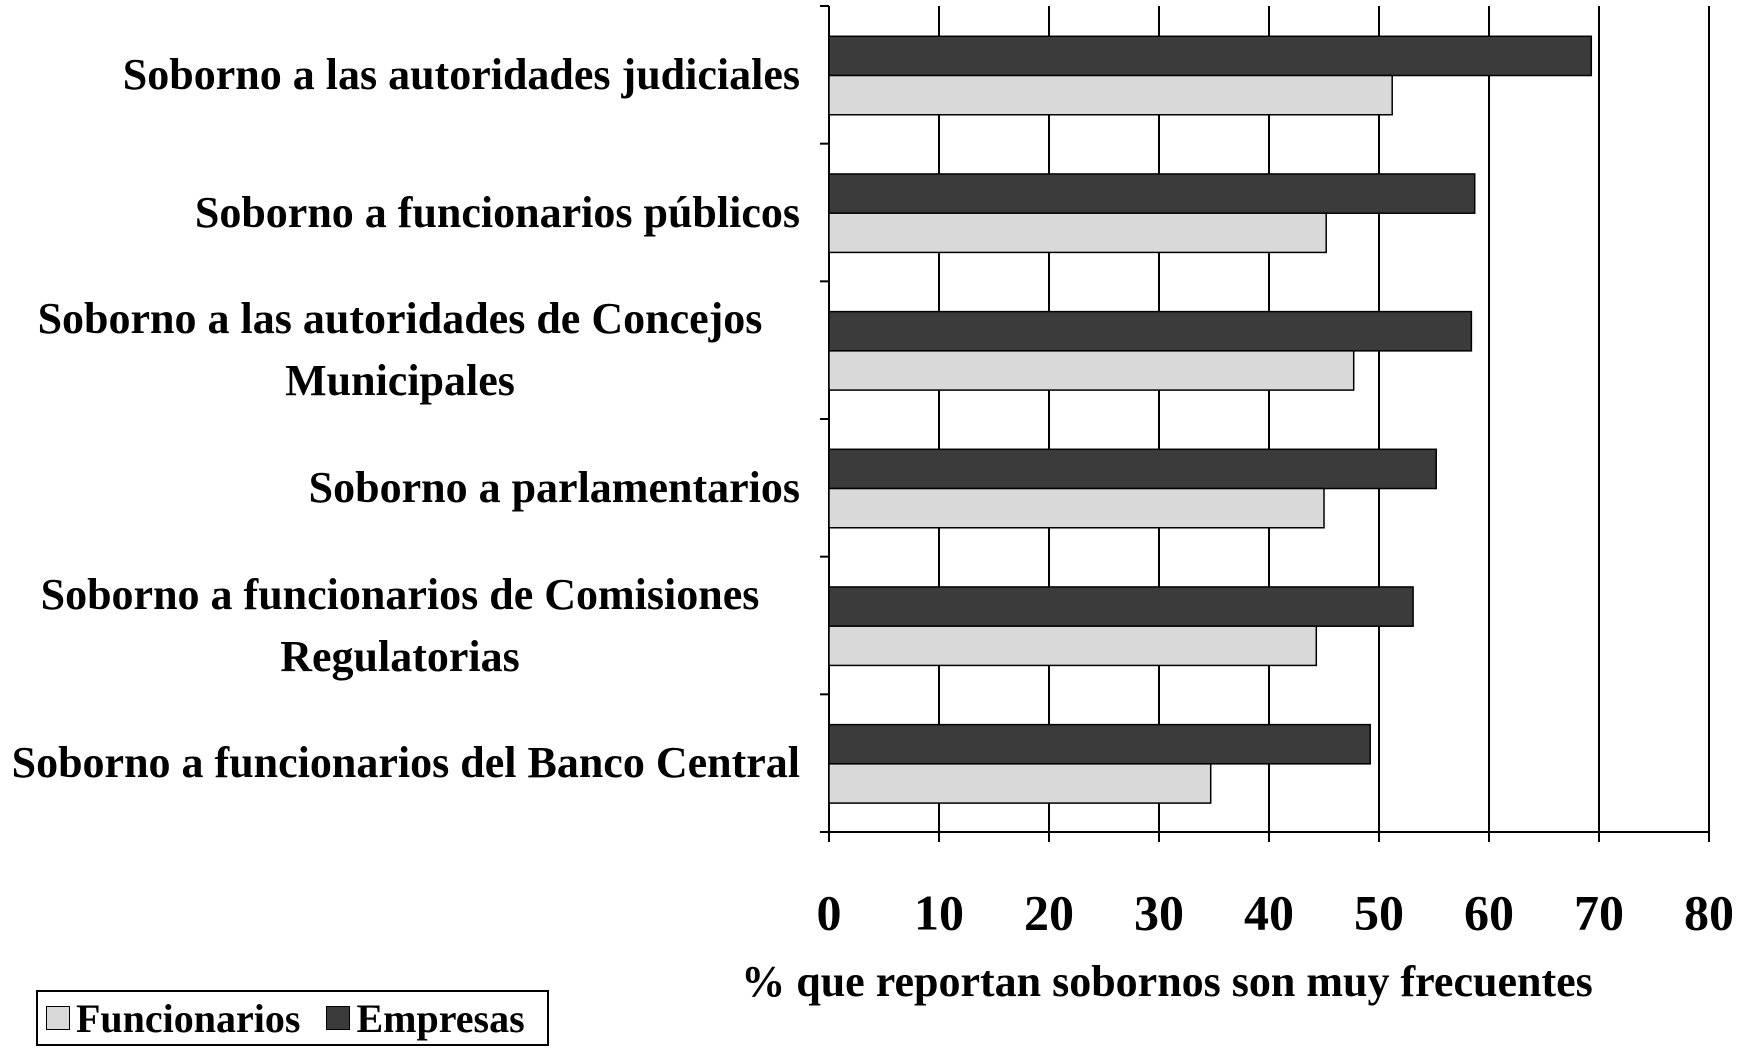  I want to click on x-tick-label: 60, so click(1489, 912).